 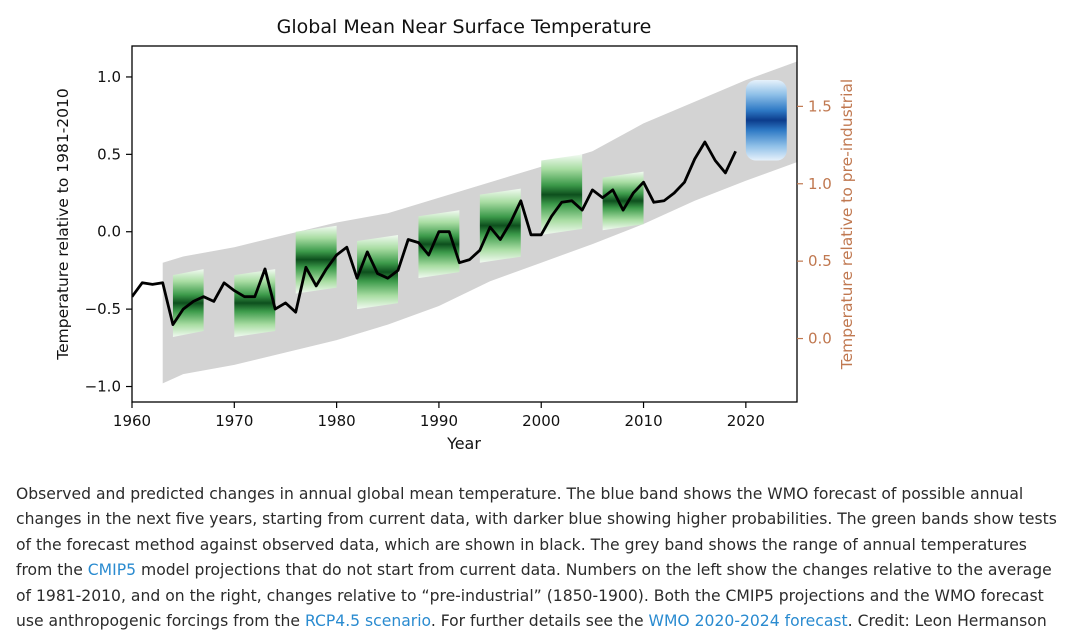 What do you see at coordinates (947, 621) in the screenshot?
I see `caption-text-4: . Credit: Leon Hermanson` at bounding box center [947, 621].